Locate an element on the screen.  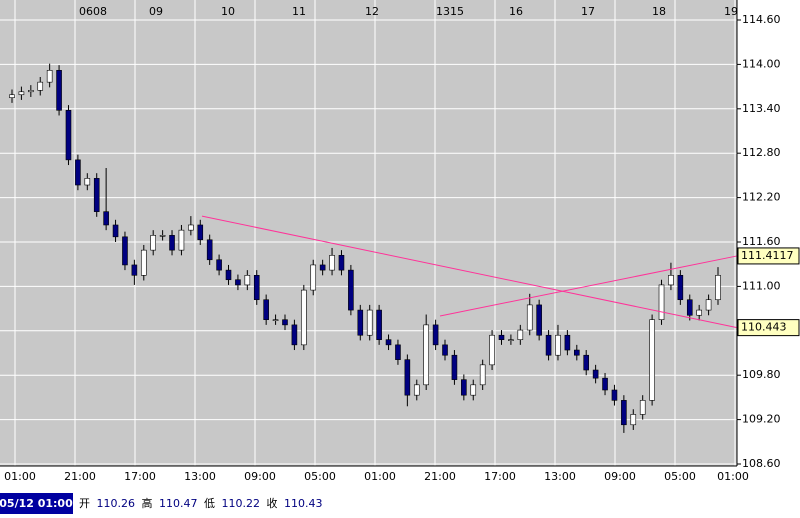
x-tick-label: 13:00 is located at coordinates (200, 476).